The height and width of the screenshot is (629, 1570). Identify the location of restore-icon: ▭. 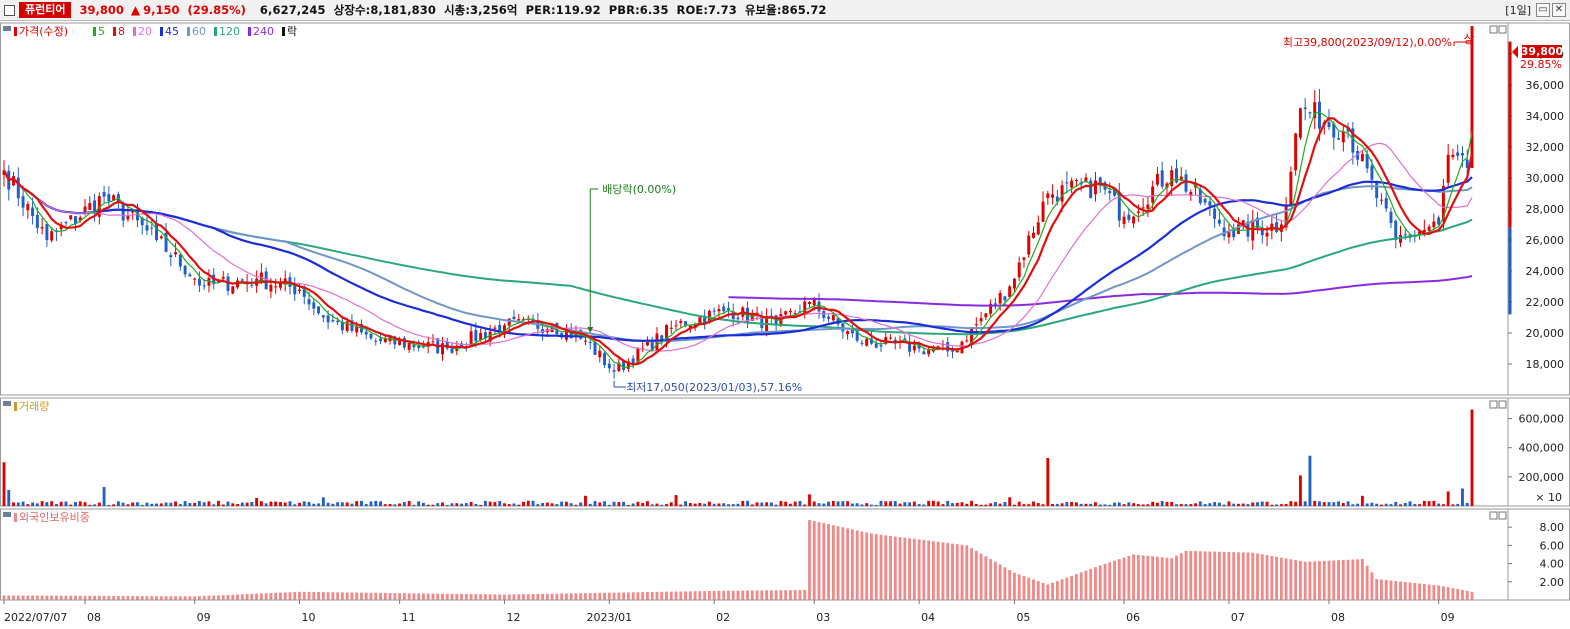
(1543, 10).